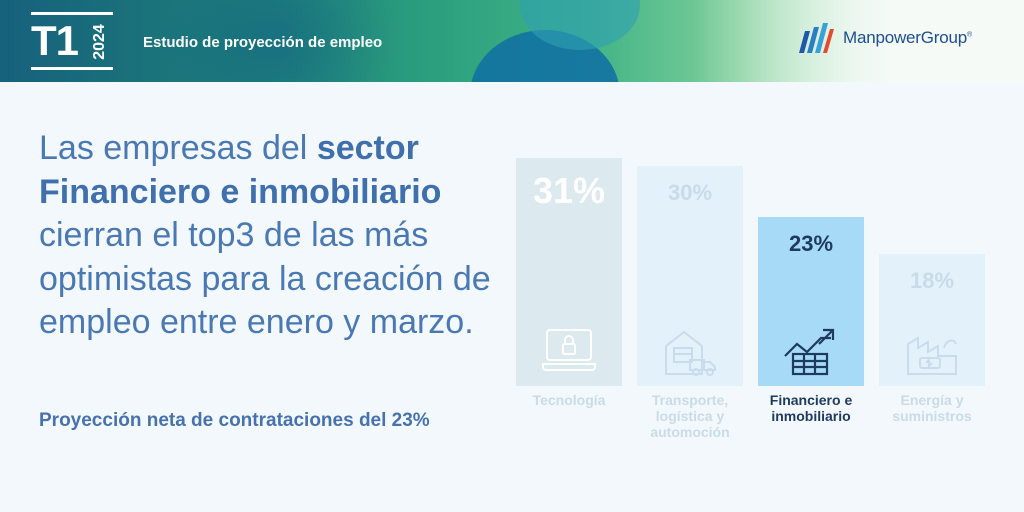 This screenshot has width=1024, height=512. Describe the element at coordinates (569, 191) in the screenshot. I see `bar-value-label: 31%` at that location.